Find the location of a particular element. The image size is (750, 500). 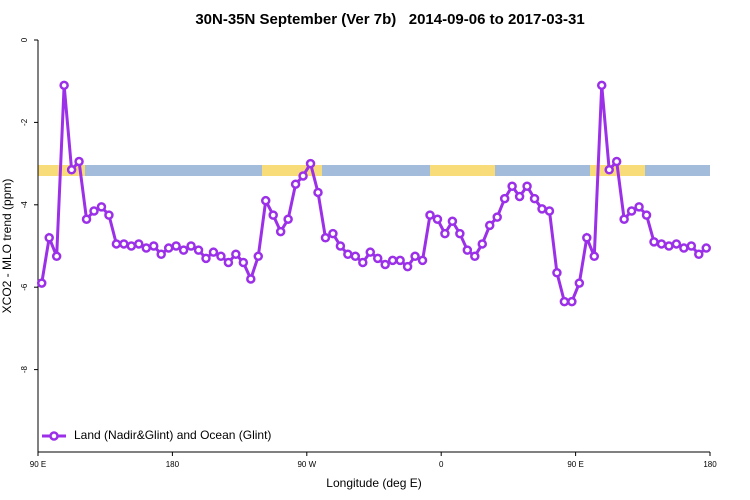

y-axis-label: XCO2 - MLO trend (ppm) is located at coordinates (7, 246).